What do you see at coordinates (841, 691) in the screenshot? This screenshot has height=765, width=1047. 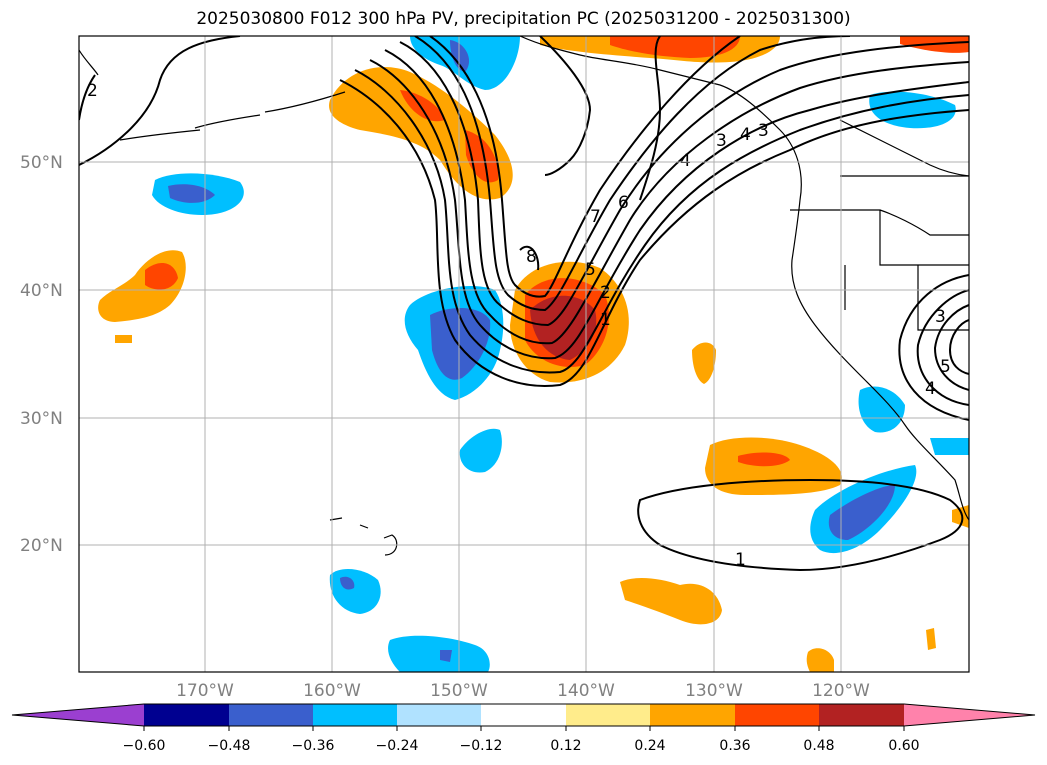 I see `lon-label: 120°W` at bounding box center [841, 691].